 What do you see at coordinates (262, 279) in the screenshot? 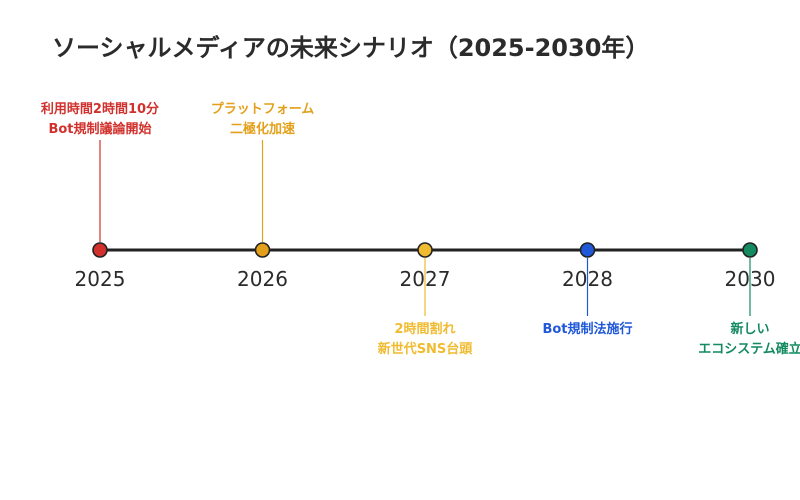
I see `year-label: 2026` at bounding box center [262, 279].